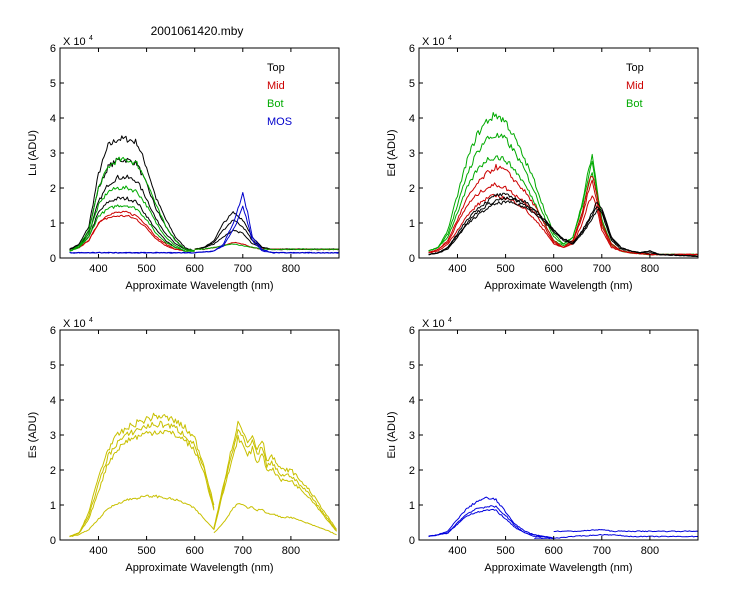 The height and width of the screenshot is (600, 750). Describe the element at coordinates (392, 434) in the screenshot. I see `y-axis-label: Eu (ADU)` at that location.